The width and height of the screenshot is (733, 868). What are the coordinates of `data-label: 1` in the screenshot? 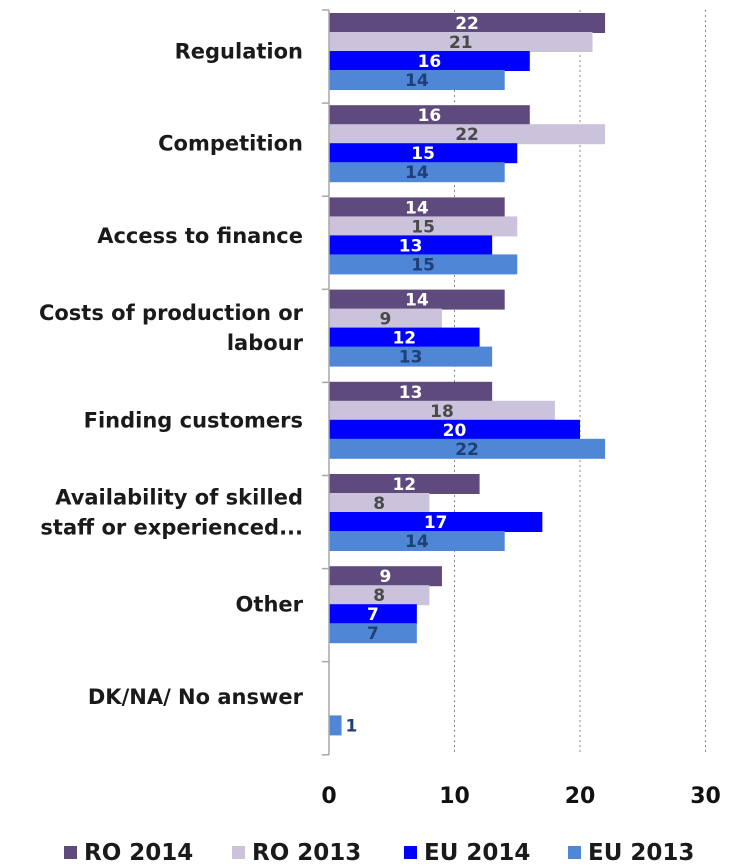 It's located at (352, 726).